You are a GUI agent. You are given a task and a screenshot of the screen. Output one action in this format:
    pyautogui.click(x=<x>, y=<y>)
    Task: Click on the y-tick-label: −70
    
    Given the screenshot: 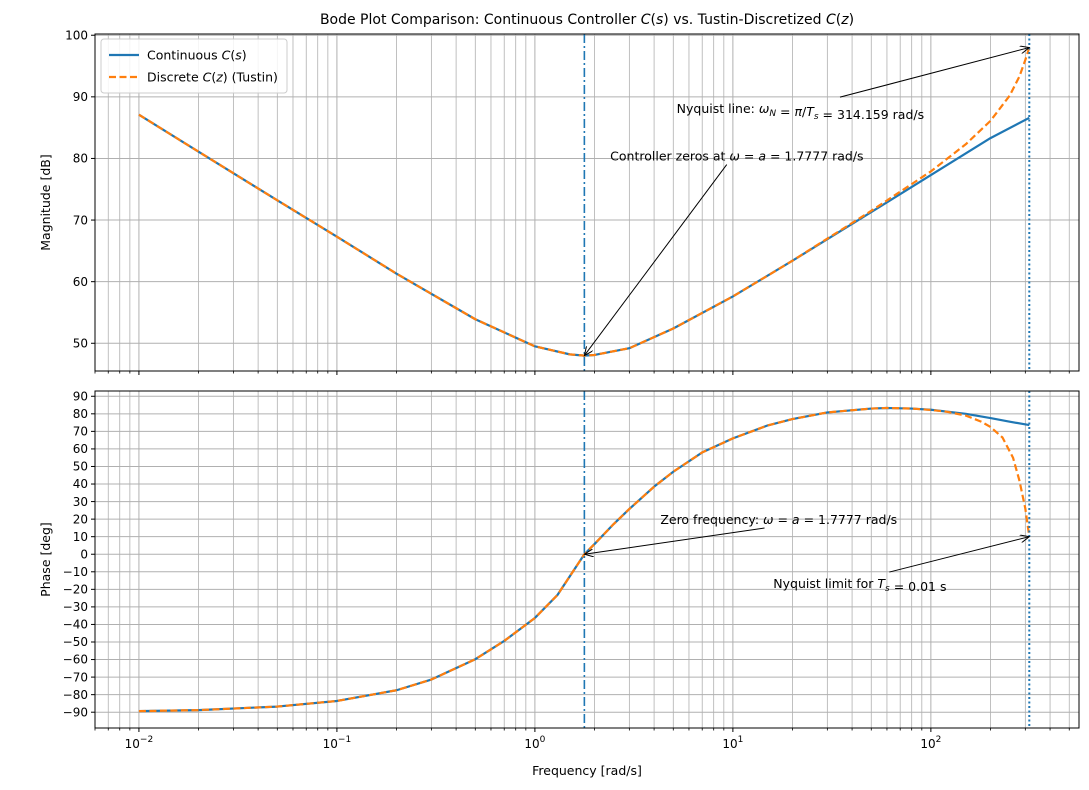 What is the action you would take?
    pyautogui.click(x=75, y=677)
    